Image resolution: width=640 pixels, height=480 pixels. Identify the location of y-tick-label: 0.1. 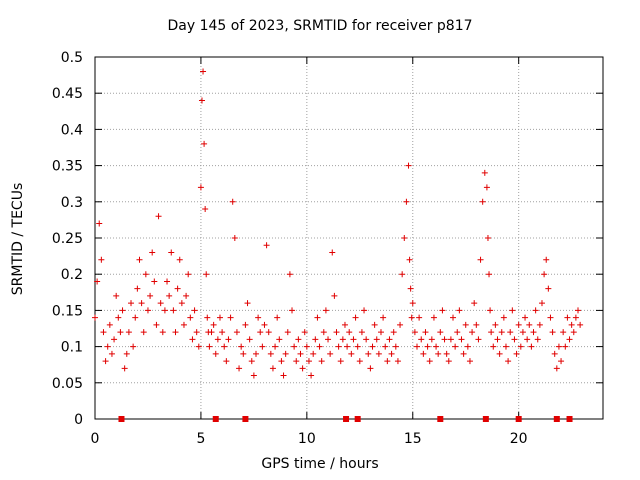
(72, 348).